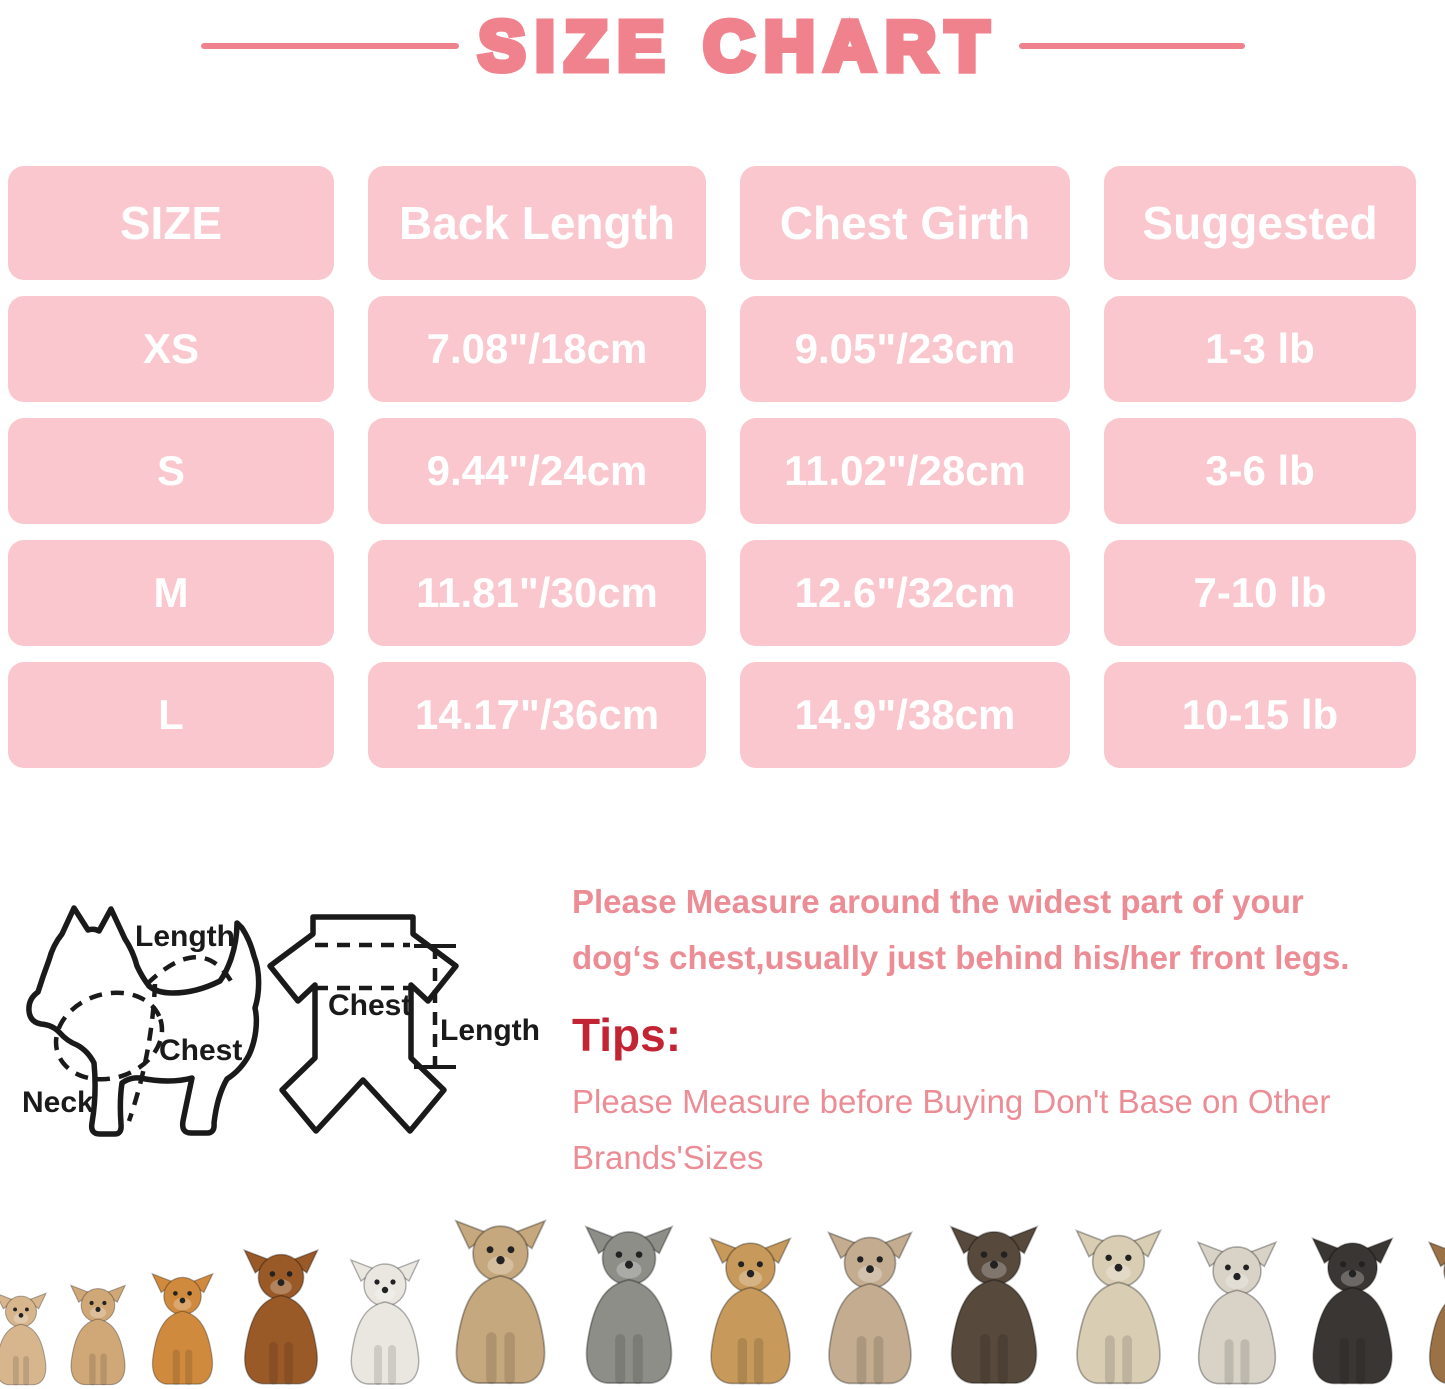 This screenshot has height=1389, width=1445. What do you see at coordinates (171, 223) in the screenshot?
I see `col-header-size: SIZE` at bounding box center [171, 223].